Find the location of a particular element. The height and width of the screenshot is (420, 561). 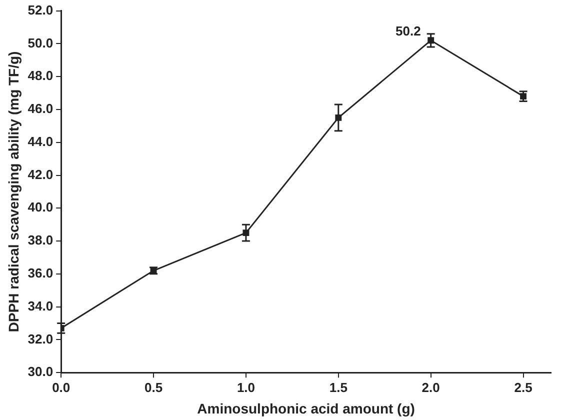

x-tick-label: 1.5 is located at coordinates (338, 387).